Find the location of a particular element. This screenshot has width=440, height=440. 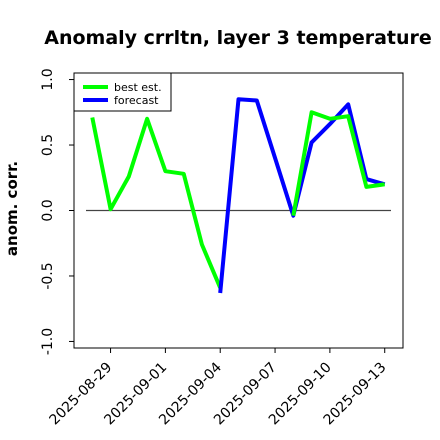

legend-label: forecast is located at coordinates (136, 100).